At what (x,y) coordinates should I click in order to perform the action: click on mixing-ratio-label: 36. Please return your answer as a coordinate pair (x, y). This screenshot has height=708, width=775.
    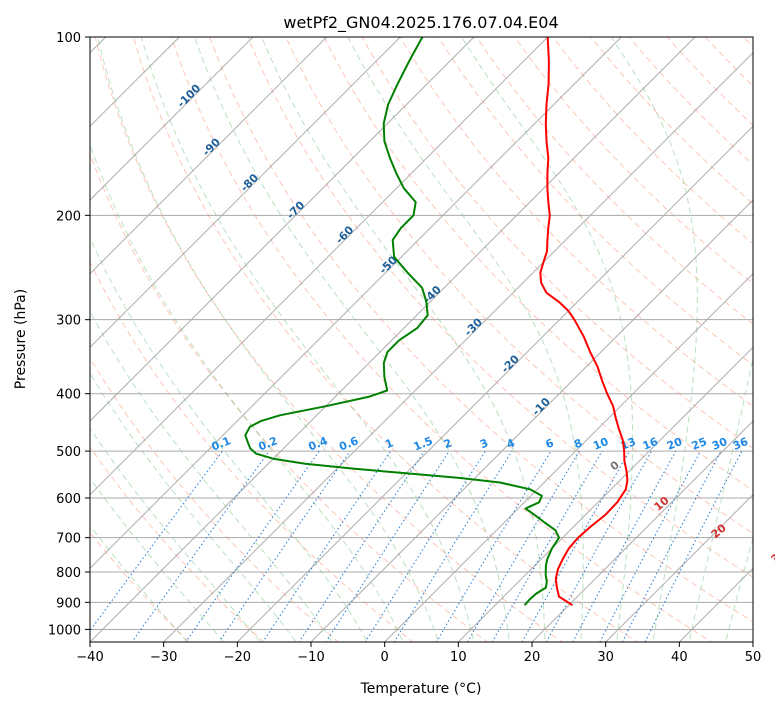
    Looking at the image, I should click on (740, 444).